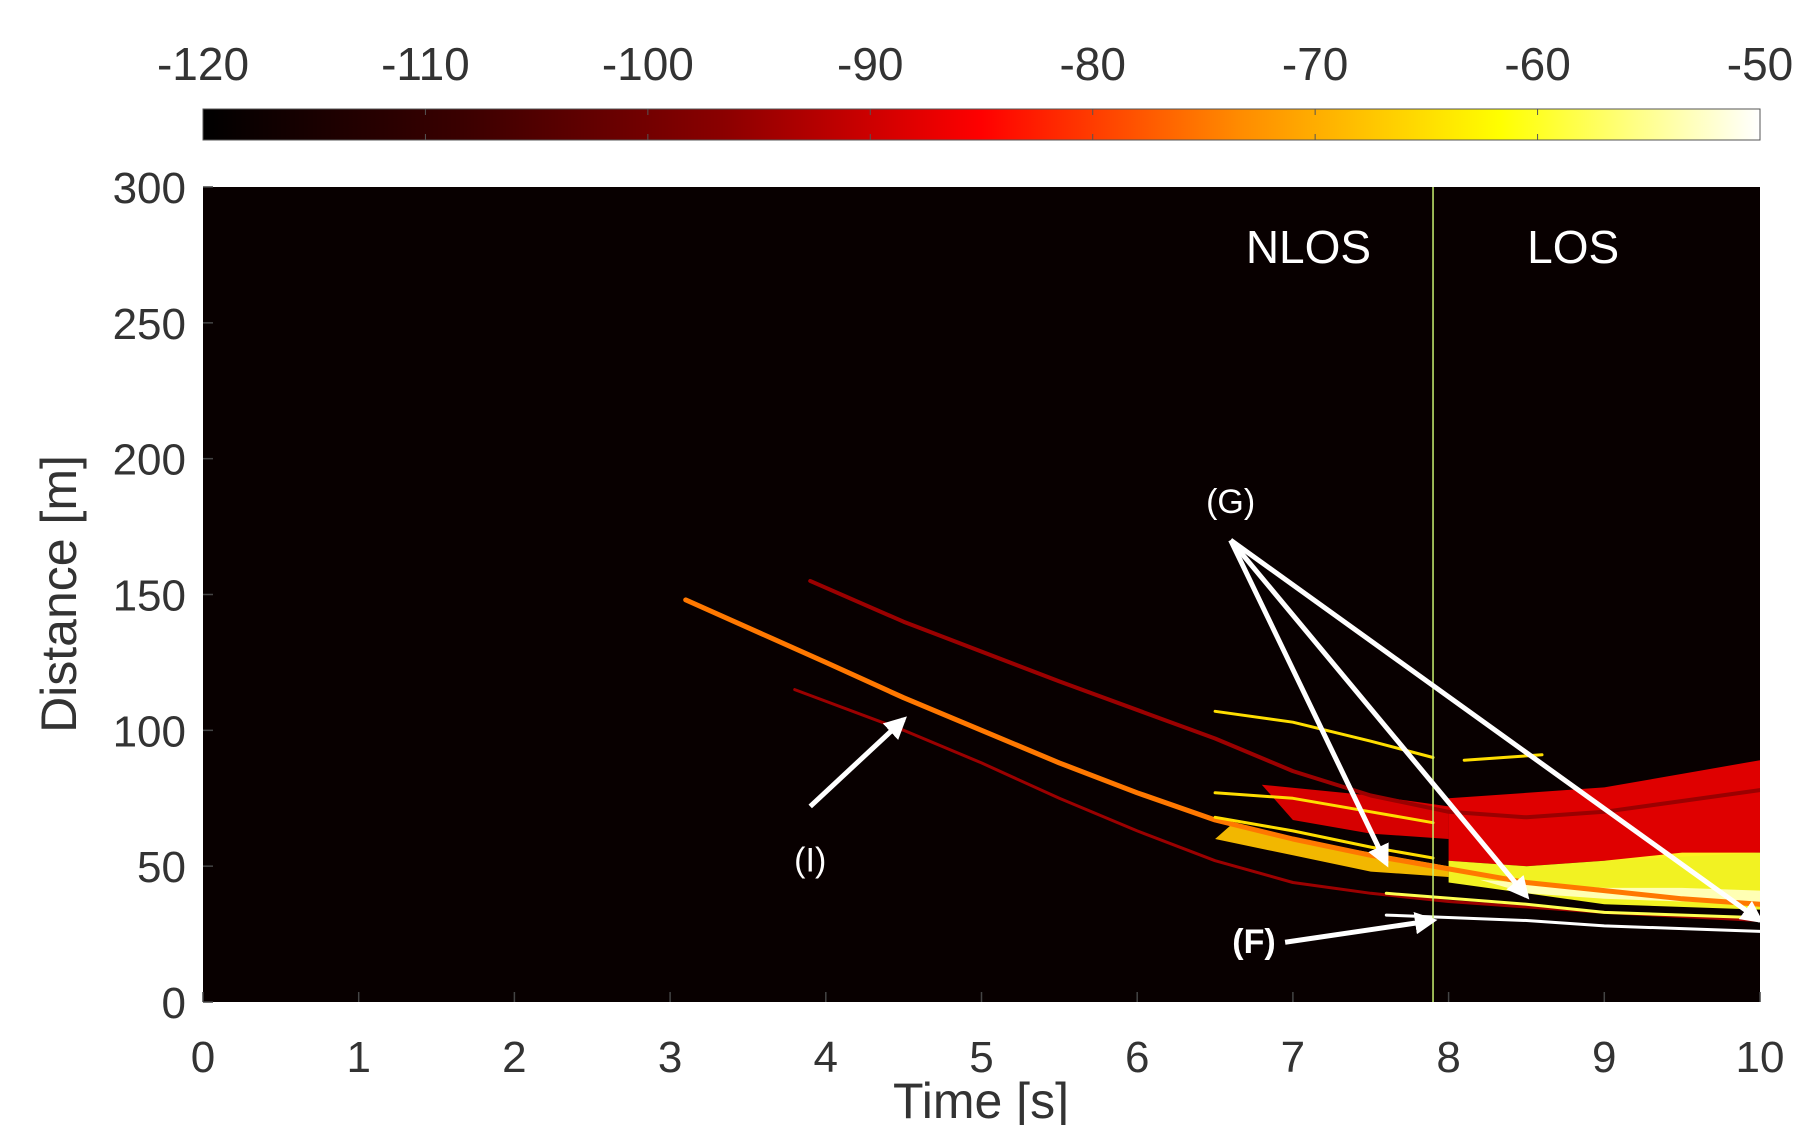  What do you see at coordinates (149, 188) in the screenshot?
I see `y-tick-label: 300` at bounding box center [149, 188].